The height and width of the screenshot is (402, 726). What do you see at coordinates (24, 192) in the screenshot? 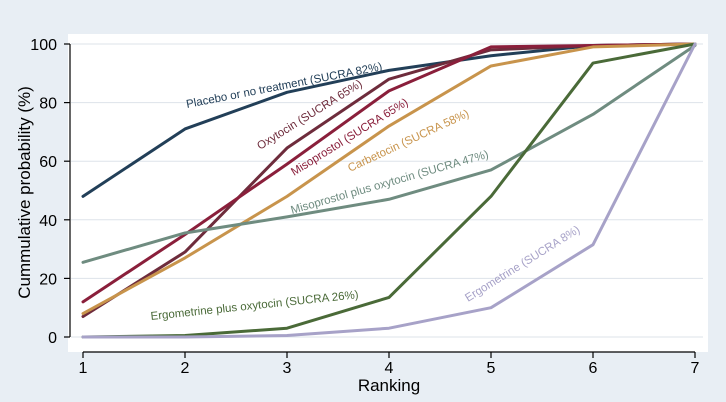
I see `y-axis-title: Cummulative probability (%)` at bounding box center [24, 192].